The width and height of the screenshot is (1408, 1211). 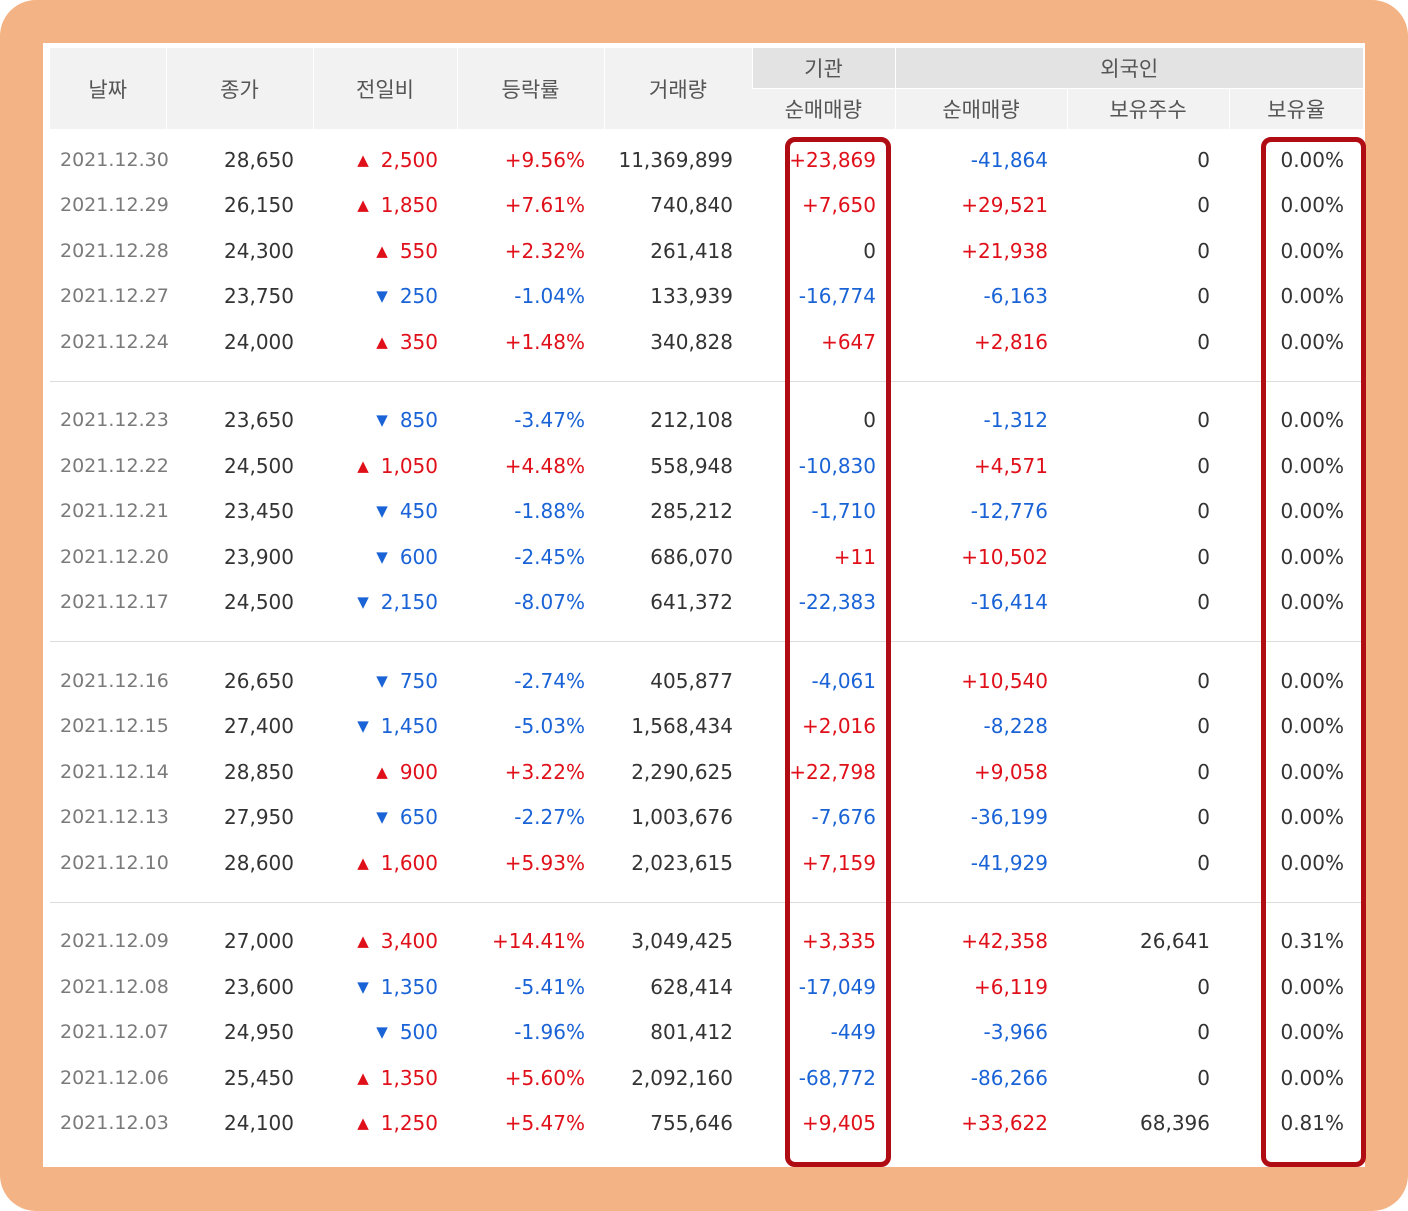 I want to click on cell-foreign-net: -6,163, so click(x=1015, y=296).